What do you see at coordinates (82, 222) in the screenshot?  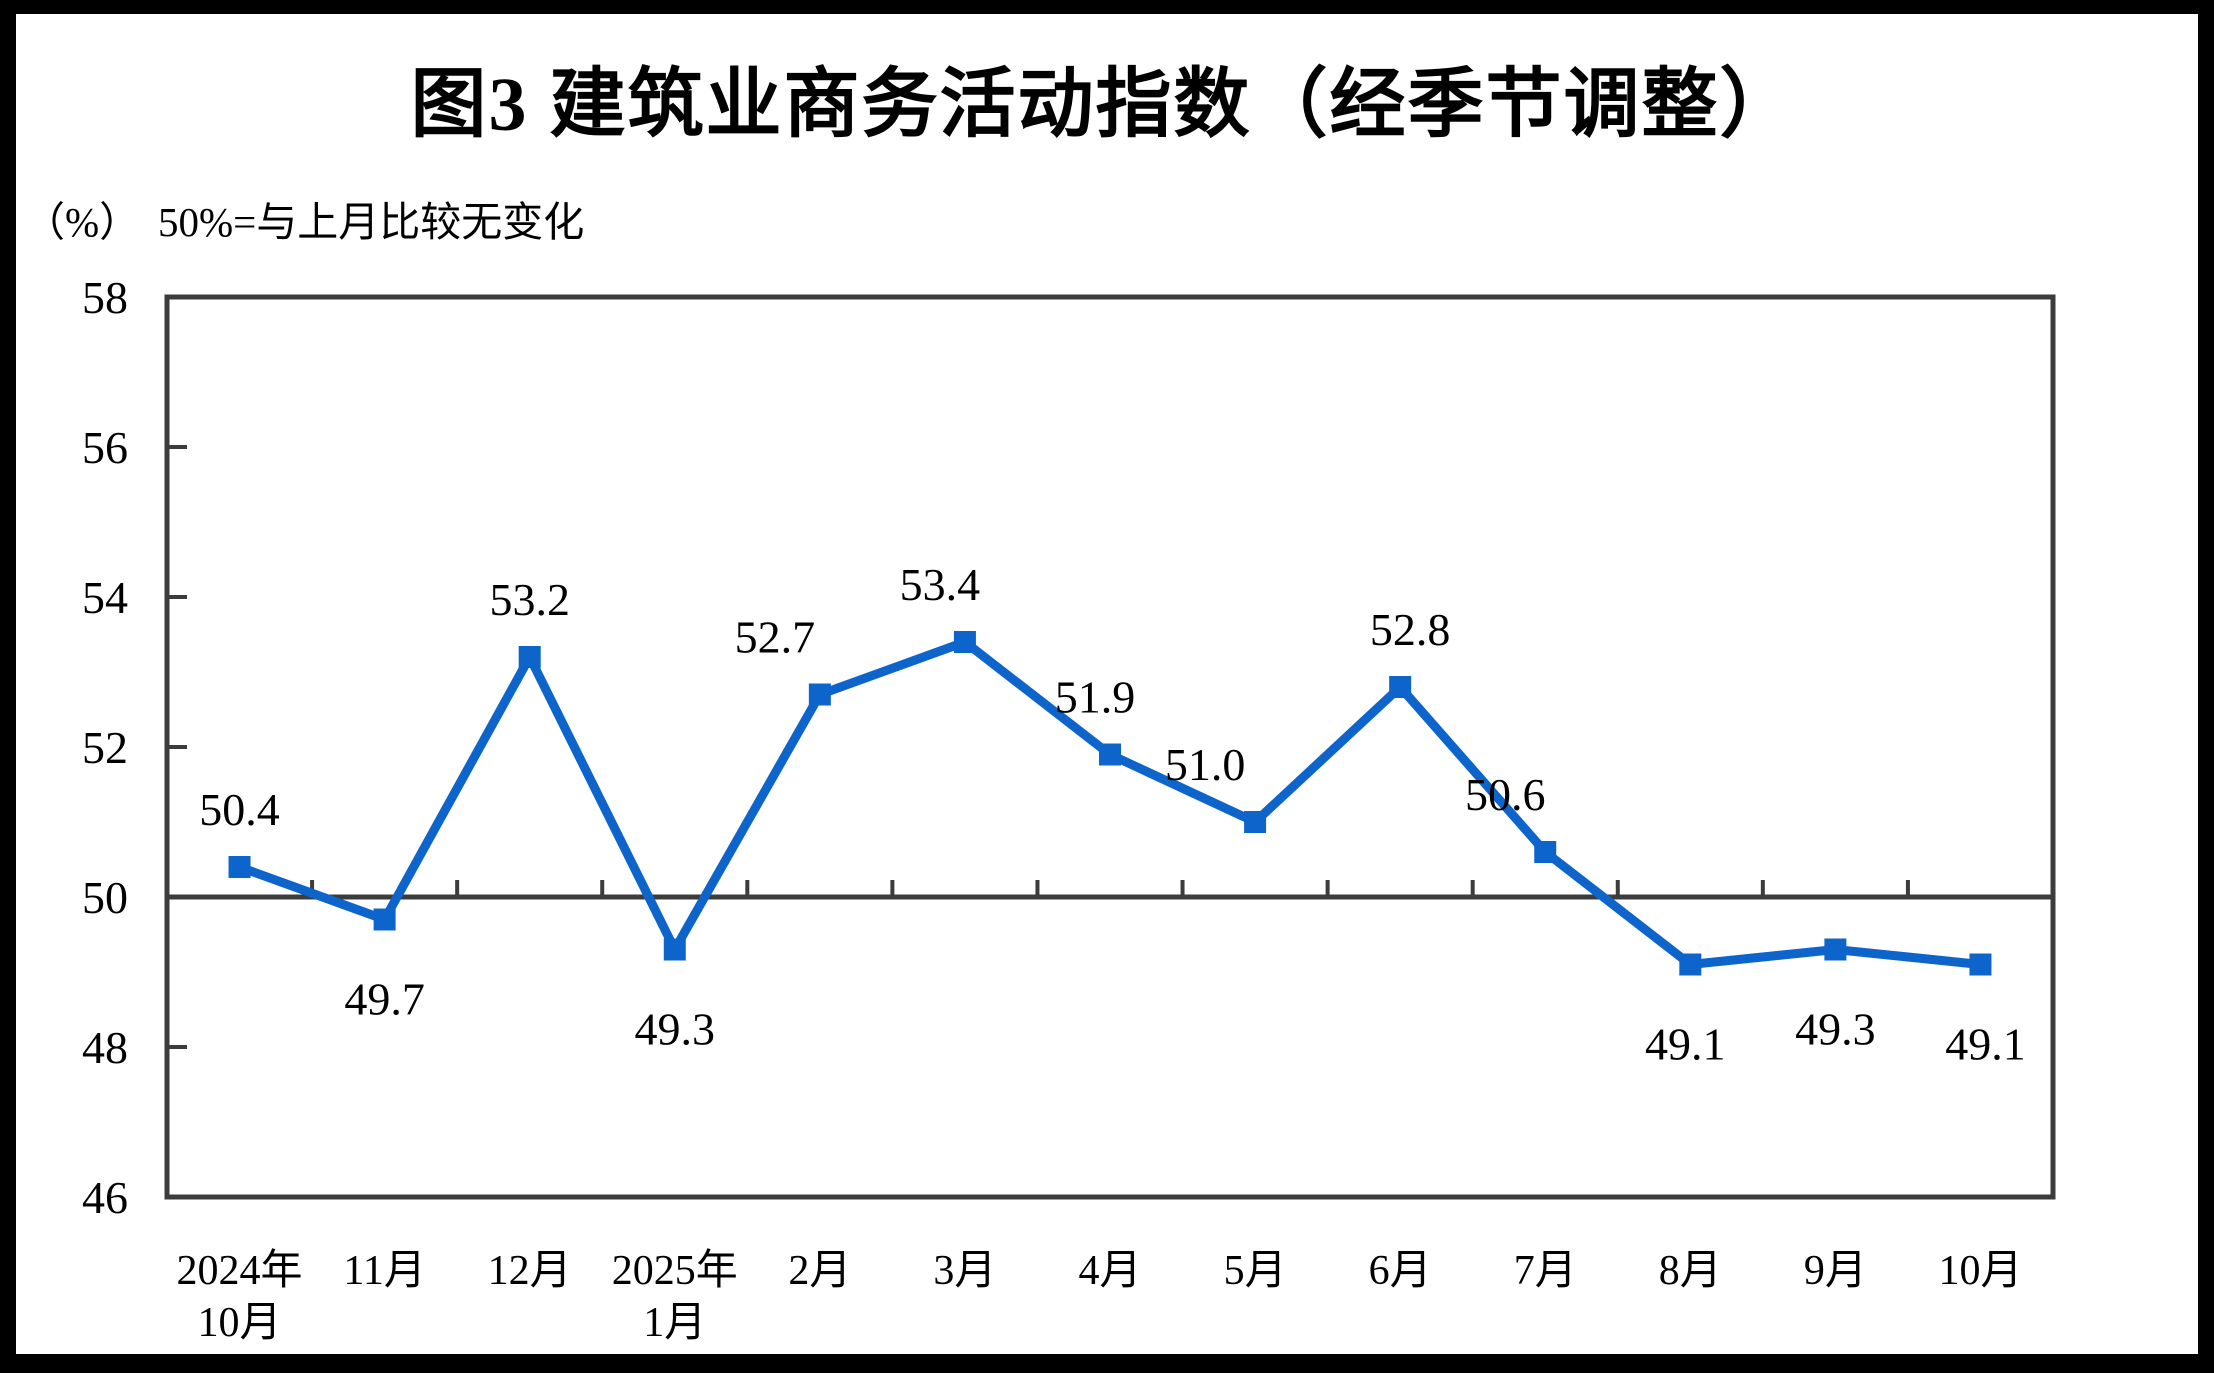 I see `y-axis-unit-label: （%）` at bounding box center [82, 222].